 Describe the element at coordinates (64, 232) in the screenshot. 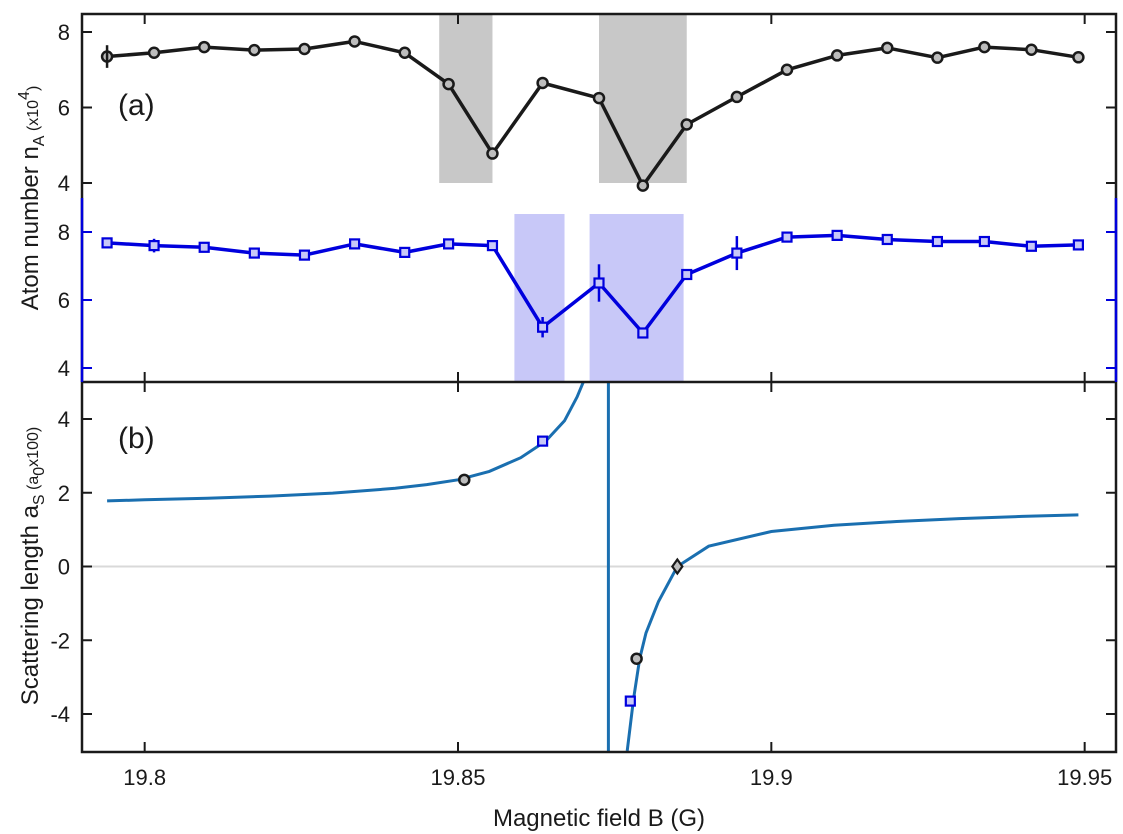

I see `lower-ytick-label: 8` at that location.